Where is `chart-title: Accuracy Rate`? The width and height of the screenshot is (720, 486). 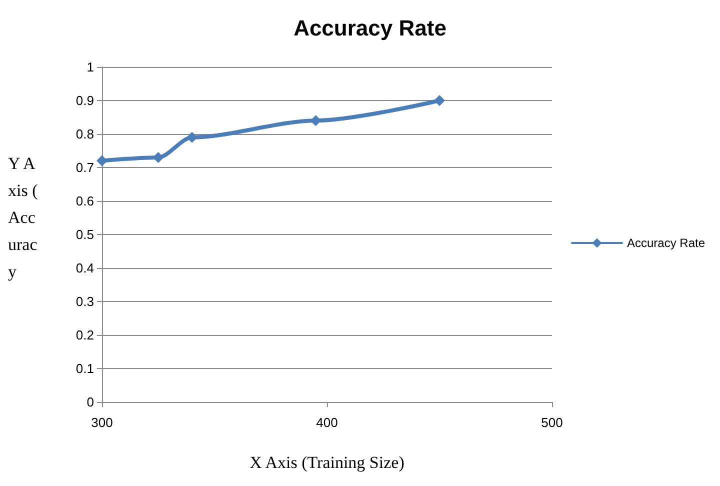 chart-title: Accuracy Rate is located at coordinates (370, 28).